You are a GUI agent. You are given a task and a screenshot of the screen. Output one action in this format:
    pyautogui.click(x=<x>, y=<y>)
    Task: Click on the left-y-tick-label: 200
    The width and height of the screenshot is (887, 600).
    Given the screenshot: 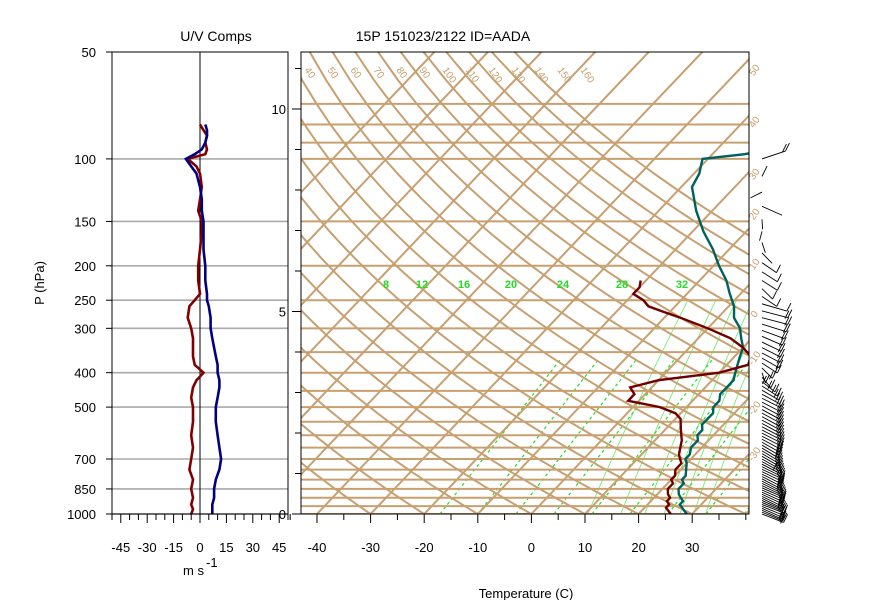 What is the action you would take?
    pyautogui.click(x=85, y=266)
    